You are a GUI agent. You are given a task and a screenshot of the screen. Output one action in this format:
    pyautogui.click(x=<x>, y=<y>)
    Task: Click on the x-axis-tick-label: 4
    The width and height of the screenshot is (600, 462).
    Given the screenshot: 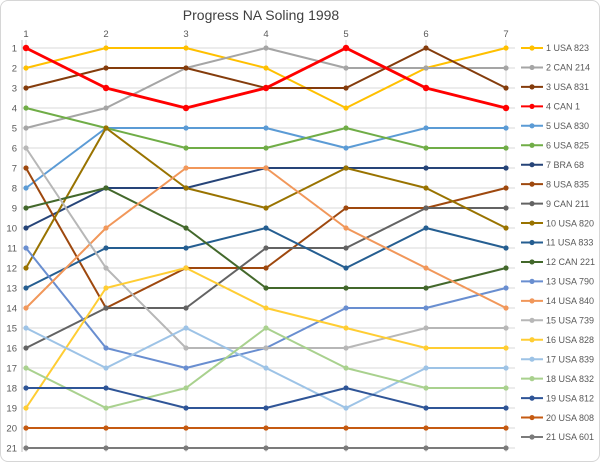 What is the action you would take?
    pyautogui.click(x=265, y=34)
    